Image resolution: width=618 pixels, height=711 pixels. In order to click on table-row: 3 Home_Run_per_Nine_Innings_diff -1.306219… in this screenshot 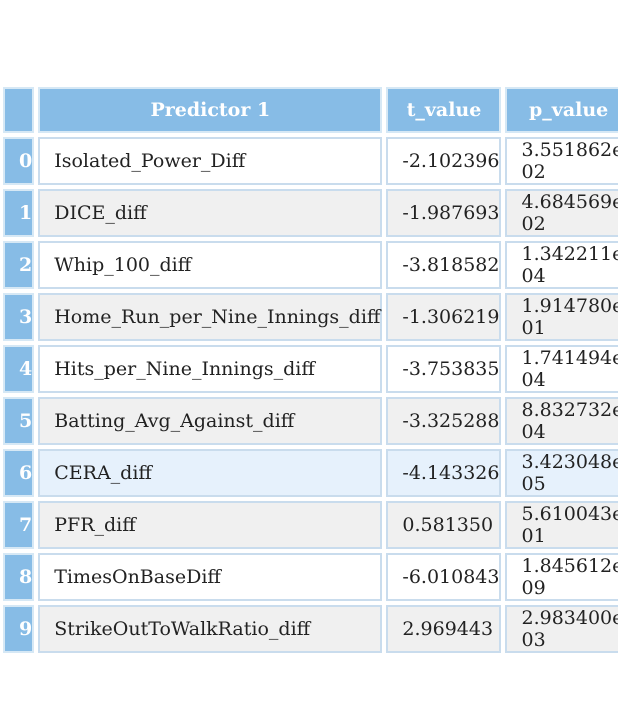, I will do `click(310, 317)`.